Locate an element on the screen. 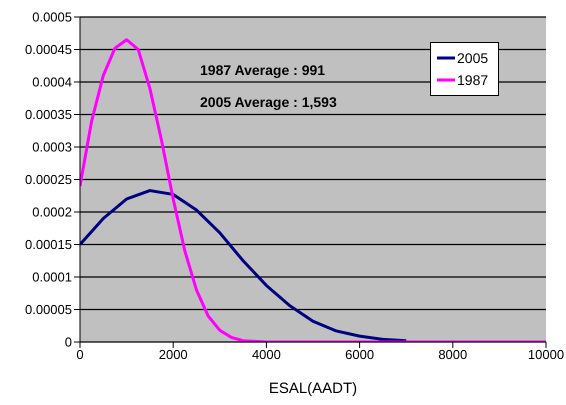 The image size is (566, 405). y-tick-label: 0.00035 is located at coordinates (48, 114).